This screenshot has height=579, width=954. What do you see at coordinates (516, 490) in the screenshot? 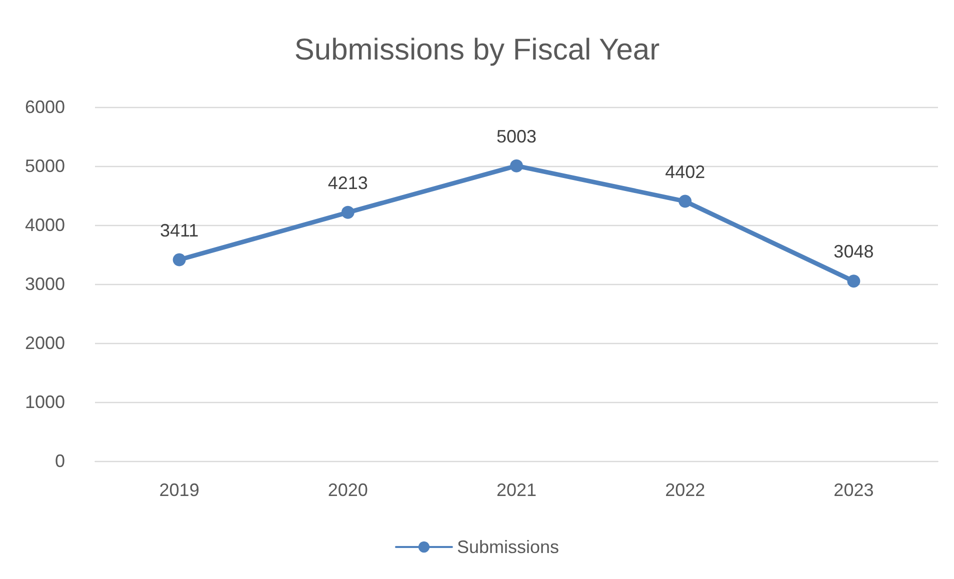
I see `x-tick-label: 2021` at bounding box center [516, 490].